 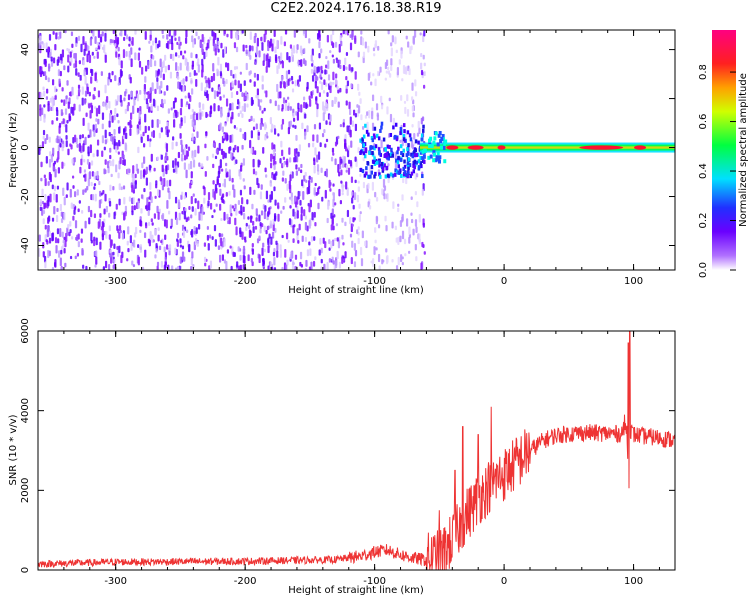 I want to click on colorbar-label: Normalized spectral amplitude, so click(x=743, y=150).